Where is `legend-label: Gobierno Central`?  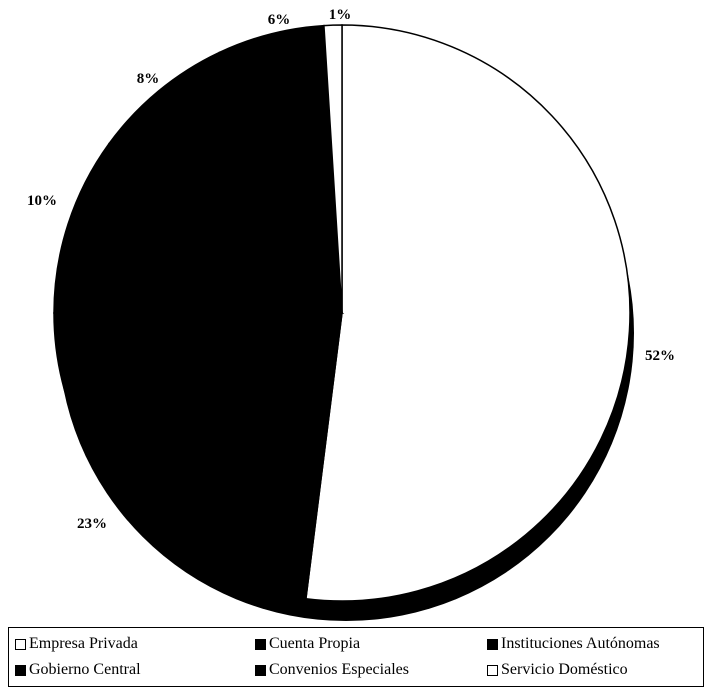 legend-label: Gobierno Central is located at coordinates (85, 669).